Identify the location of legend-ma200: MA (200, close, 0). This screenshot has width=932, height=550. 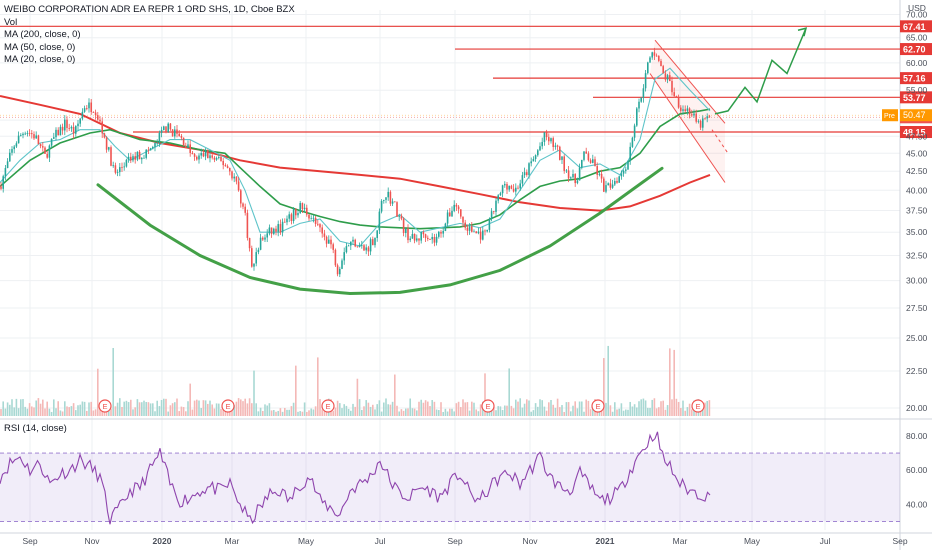
(42, 34).